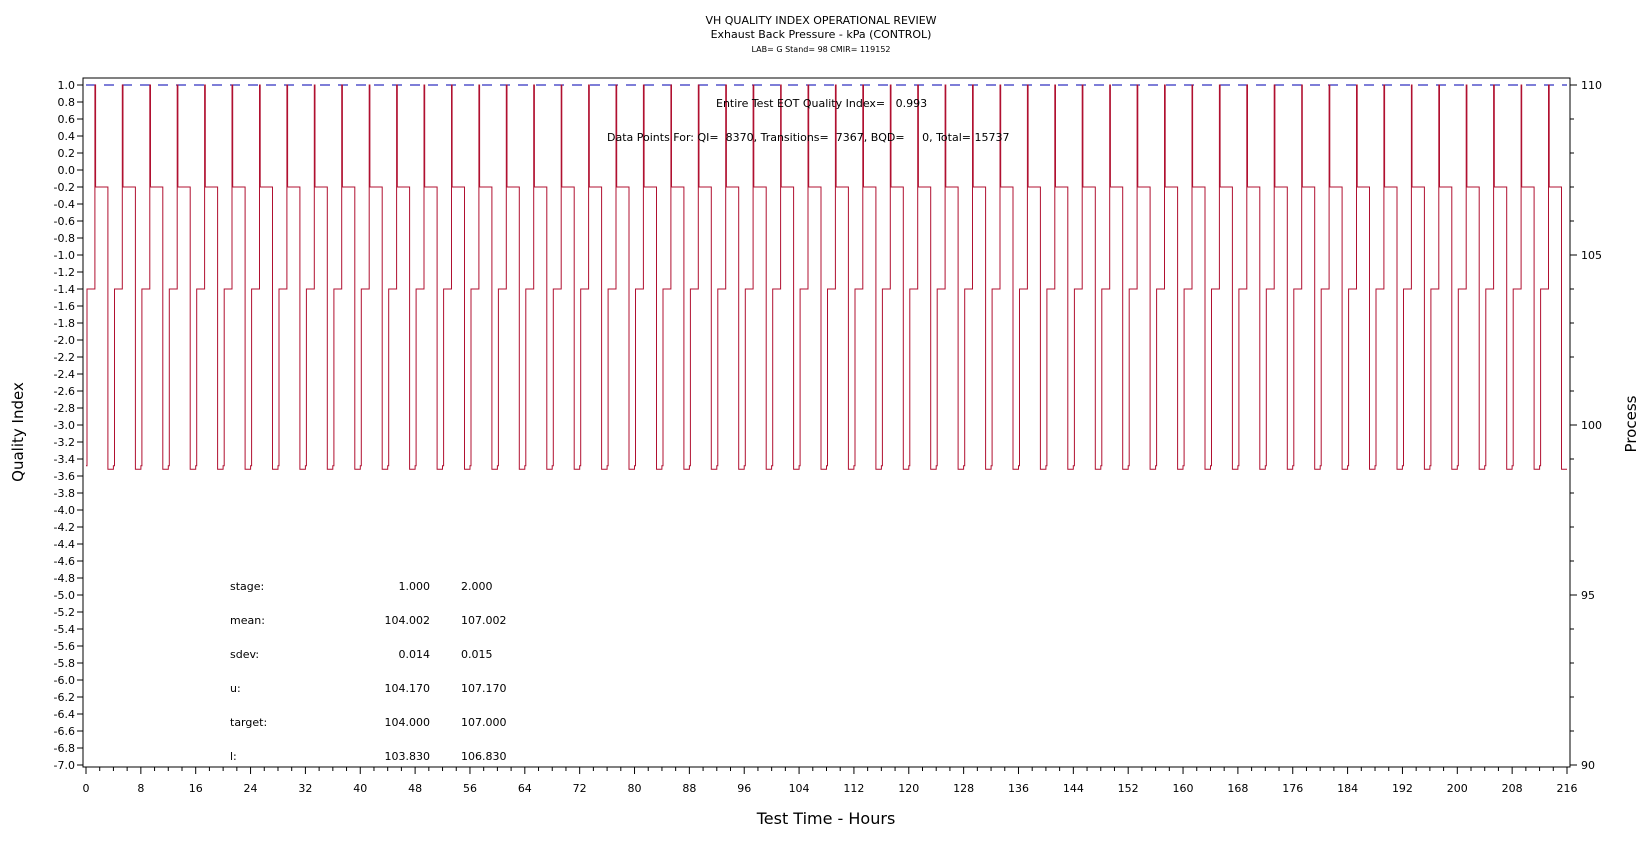 The image size is (1648, 845). What do you see at coordinates (64, 238) in the screenshot?
I see `y-left-tick-label: -0.8` at bounding box center [64, 238].